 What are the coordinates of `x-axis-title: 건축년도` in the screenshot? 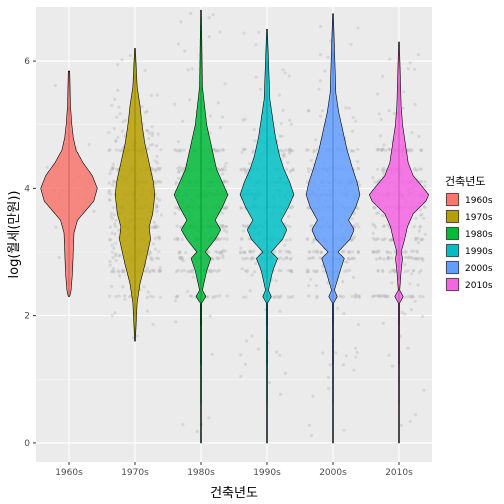 It's located at (234, 493).